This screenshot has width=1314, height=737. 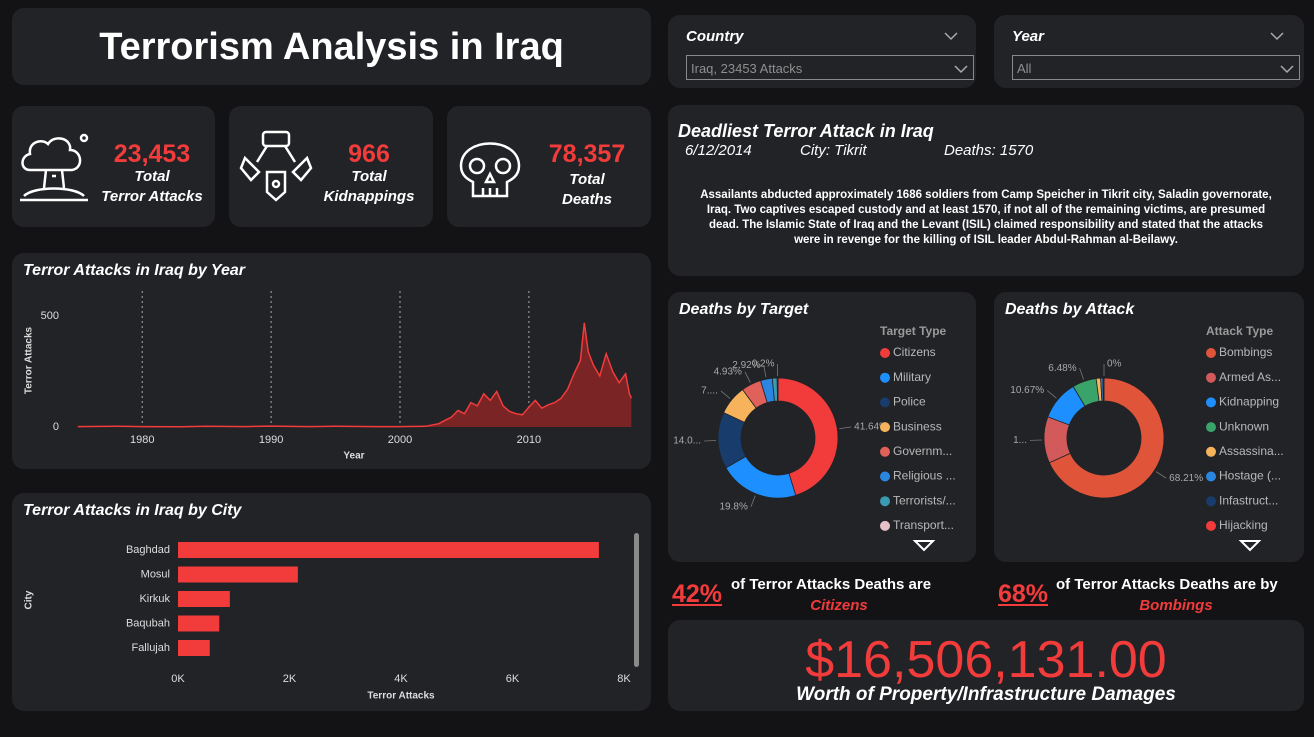 What do you see at coordinates (50, 316) in the screenshot?
I see `y-tick-label: 500` at bounding box center [50, 316].